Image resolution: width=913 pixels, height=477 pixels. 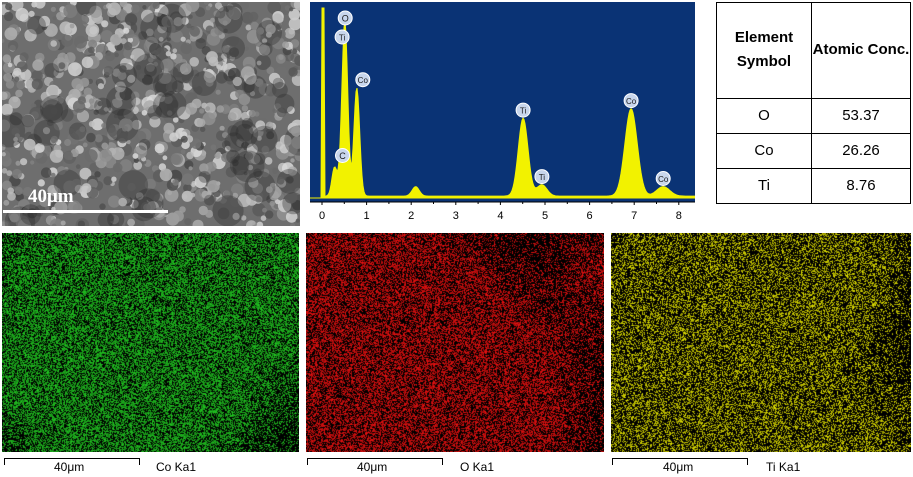 What do you see at coordinates (764, 50) in the screenshot?
I see `header-element-symbol: Element Symbol` at bounding box center [764, 50].